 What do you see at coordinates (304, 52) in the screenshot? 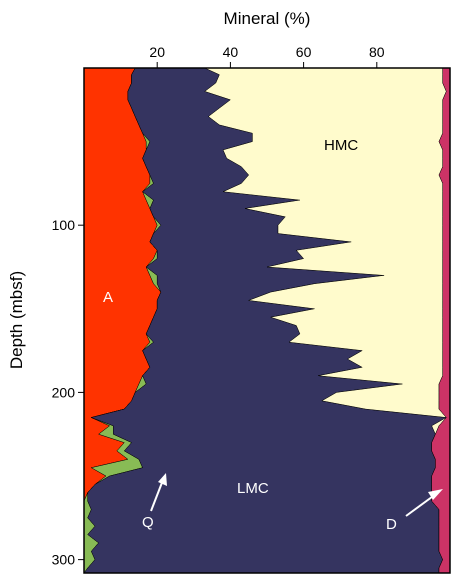
I see `x-tick-label: 60` at bounding box center [304, 52].